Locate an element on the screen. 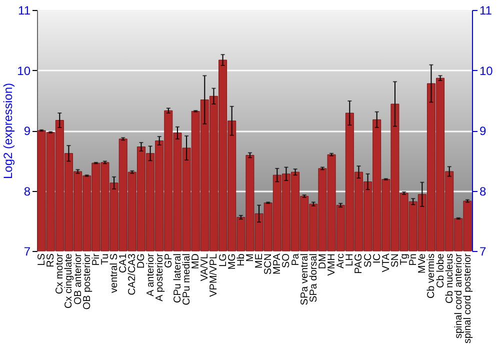  x-tick-label: Cx cingulate is located at coordinates (69, 281).